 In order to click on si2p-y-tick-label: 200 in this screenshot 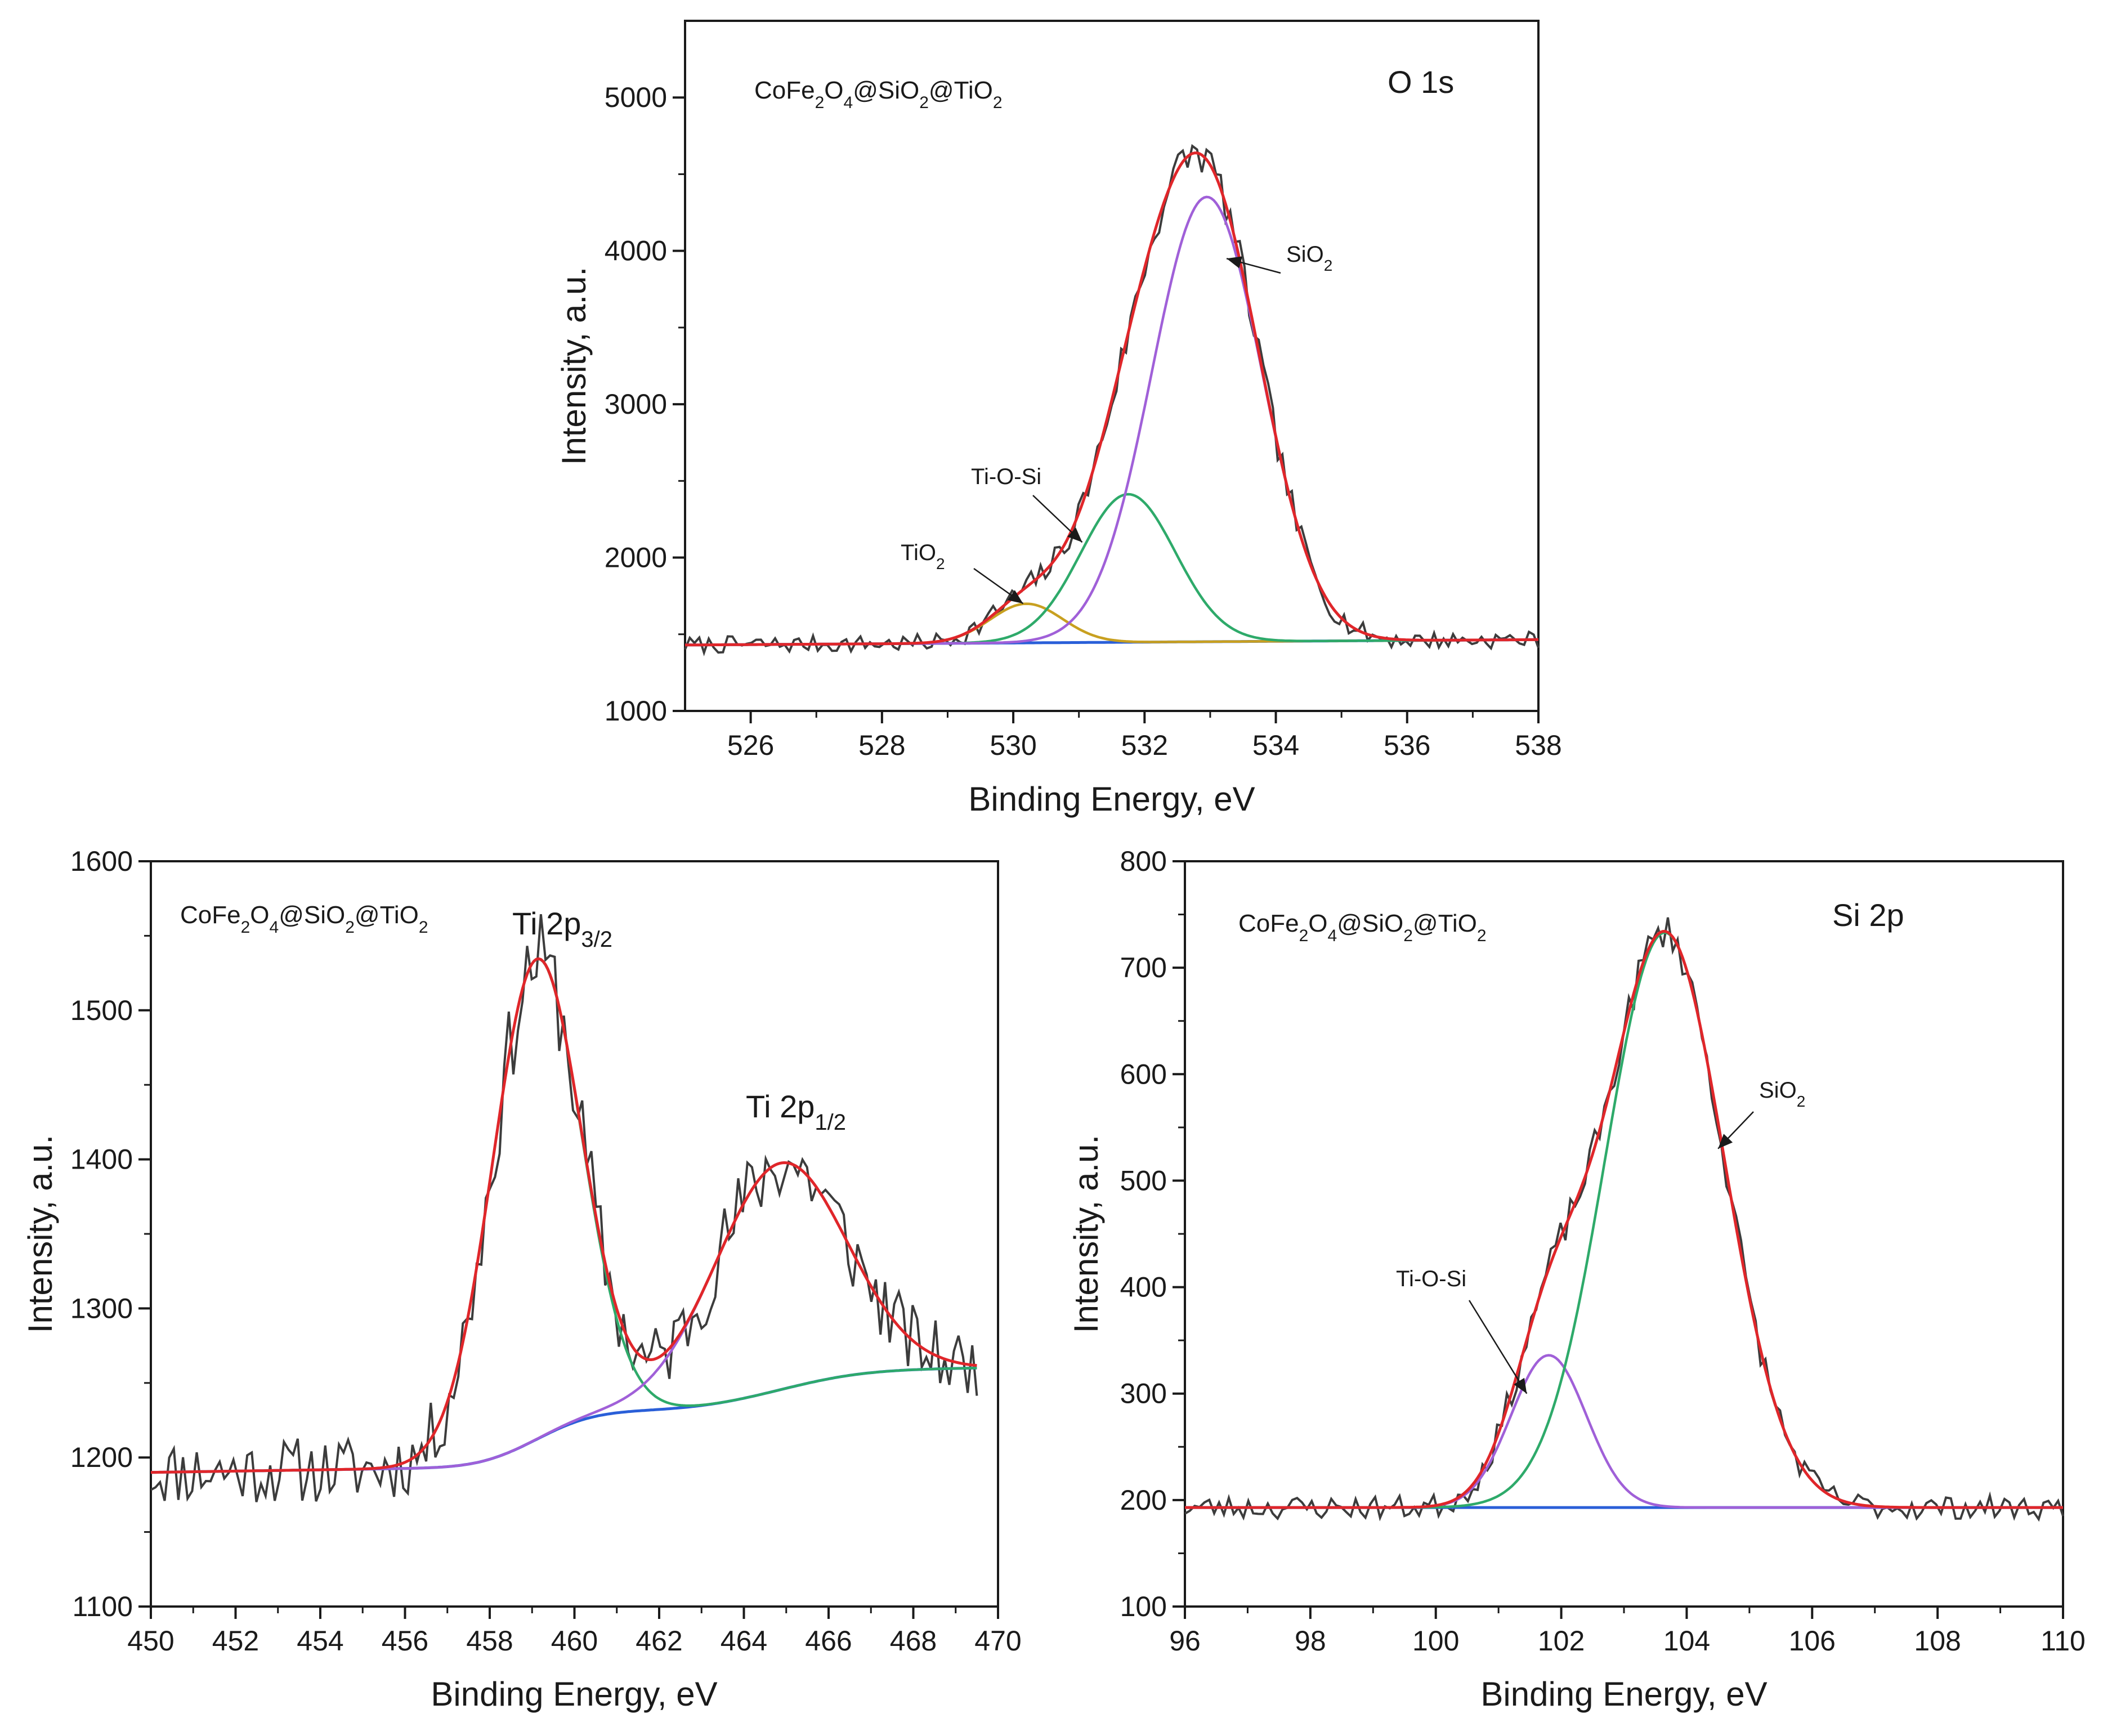, I will do `click(1143, 1500)`.